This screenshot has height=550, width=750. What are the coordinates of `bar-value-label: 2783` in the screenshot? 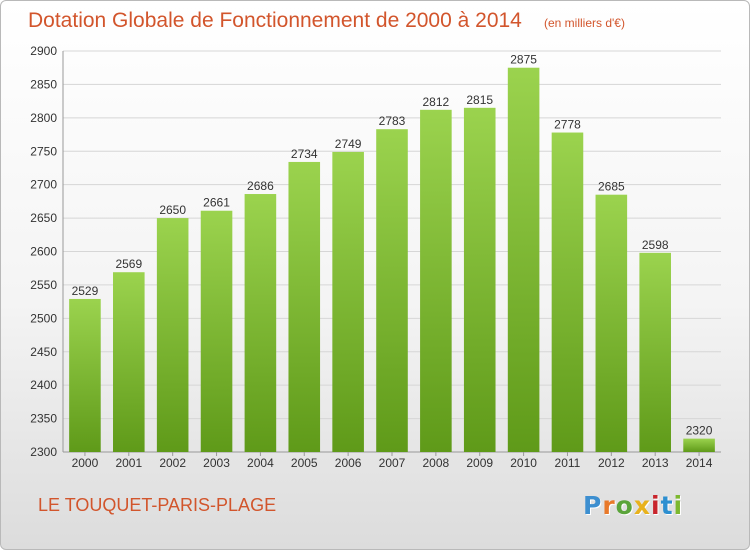 It's located at (392, 121).